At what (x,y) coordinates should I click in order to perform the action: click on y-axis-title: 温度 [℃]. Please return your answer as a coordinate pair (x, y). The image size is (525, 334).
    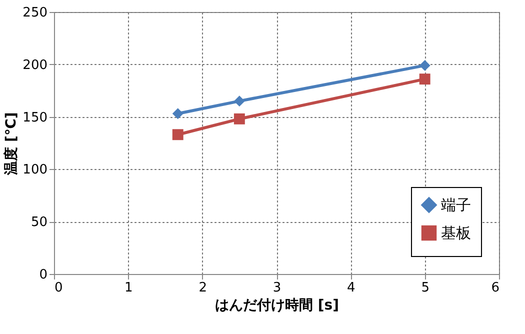
    Looking at the image, I should click on (11, 144).